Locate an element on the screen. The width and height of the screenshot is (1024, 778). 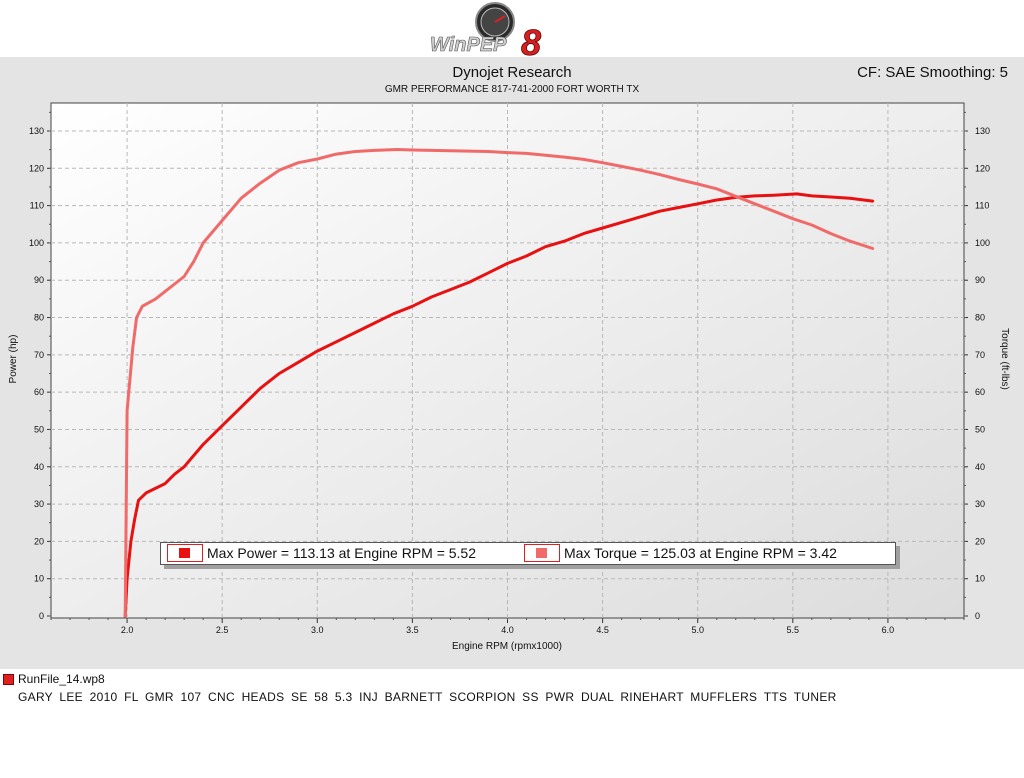
x-tick-label: 4.0 is located at coordinates (507, 630).